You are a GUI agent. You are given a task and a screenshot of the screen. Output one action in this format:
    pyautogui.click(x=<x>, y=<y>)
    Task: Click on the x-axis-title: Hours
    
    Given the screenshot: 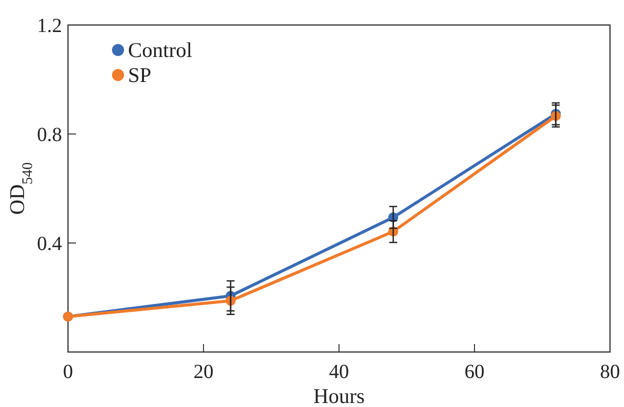 What is the action you would take?
    pyautogui.click(x=339, y=395)
    